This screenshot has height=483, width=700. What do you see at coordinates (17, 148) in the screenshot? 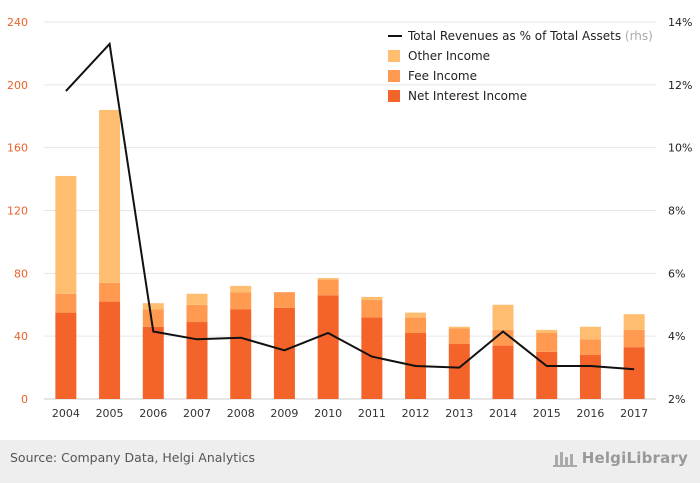
I see `y-left-tick-label: 160` at bounding box center [17, 148].